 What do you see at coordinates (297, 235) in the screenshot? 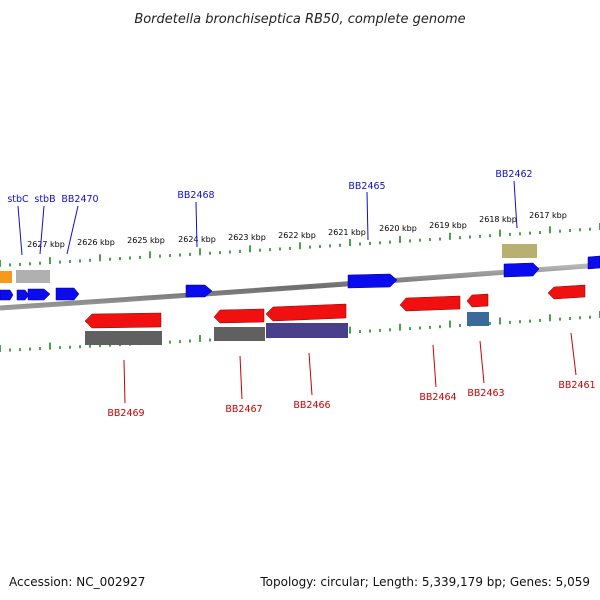
I see `scale-label-2622: 2622 kbp` at bounding box center [297, 235].